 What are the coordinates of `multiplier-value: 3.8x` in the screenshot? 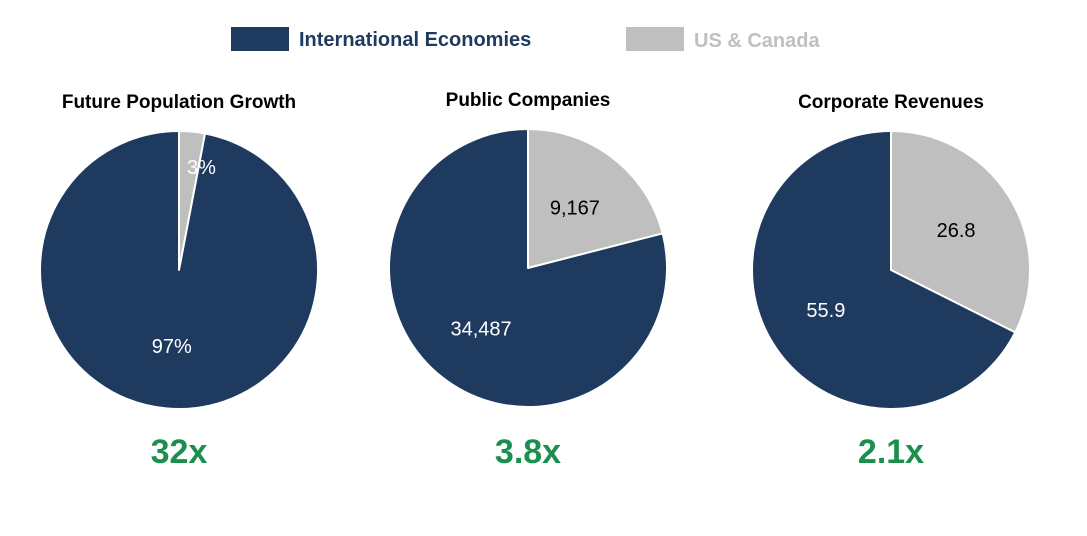 It's located at (528, 452).